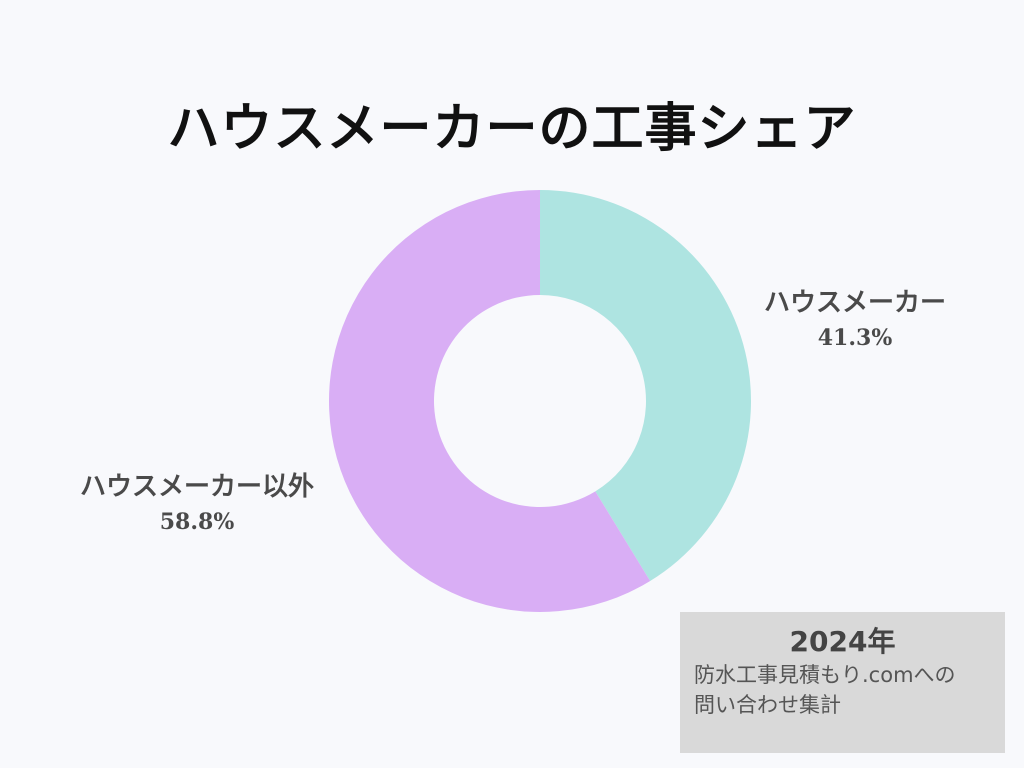  What do you see at coordinates (197, 522) in the screenshot?
I see `slice-label-value: 58.8%` at bounding box center [197, 522].